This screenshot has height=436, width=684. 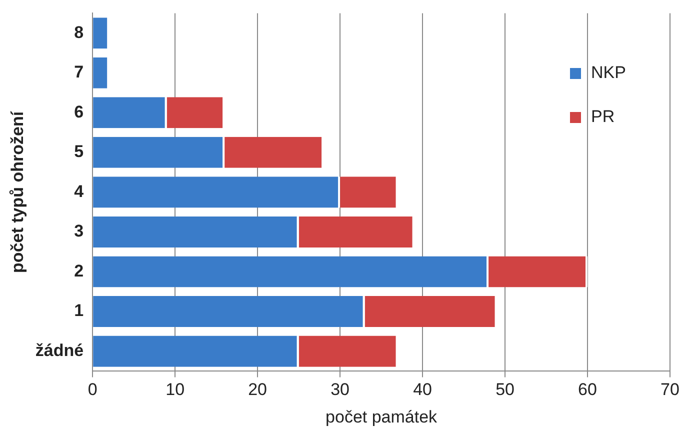 What do you see at coordinates (79, 270) in the screenshot?
I see `y-tick-label: 2` at bounding box center [79, 270].